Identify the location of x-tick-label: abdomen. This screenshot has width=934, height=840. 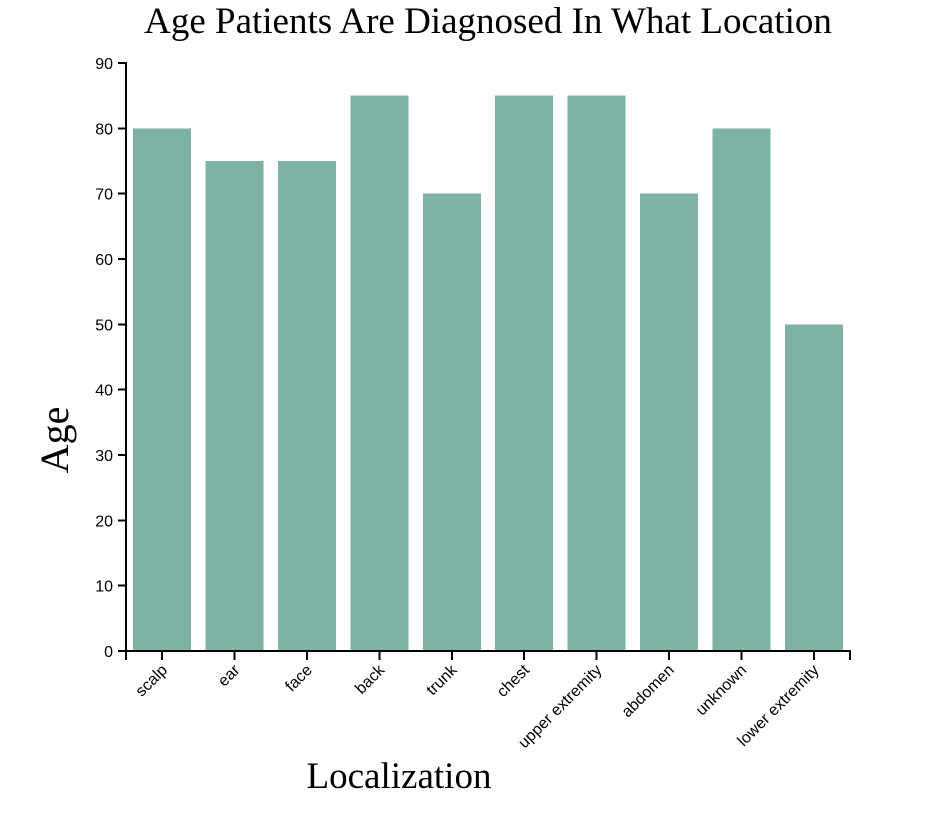
(648, 691).